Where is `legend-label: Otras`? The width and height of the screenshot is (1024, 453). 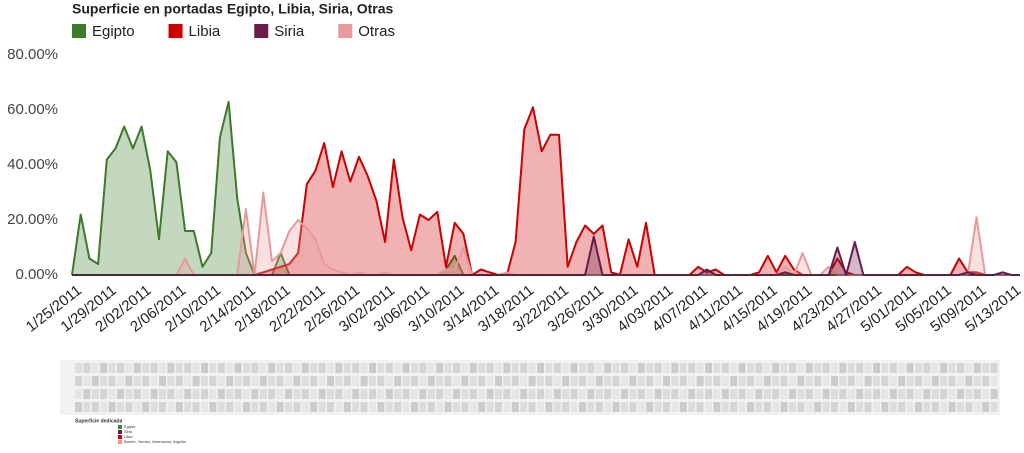 legend-label: Otras is located at coordinates (376, 31).